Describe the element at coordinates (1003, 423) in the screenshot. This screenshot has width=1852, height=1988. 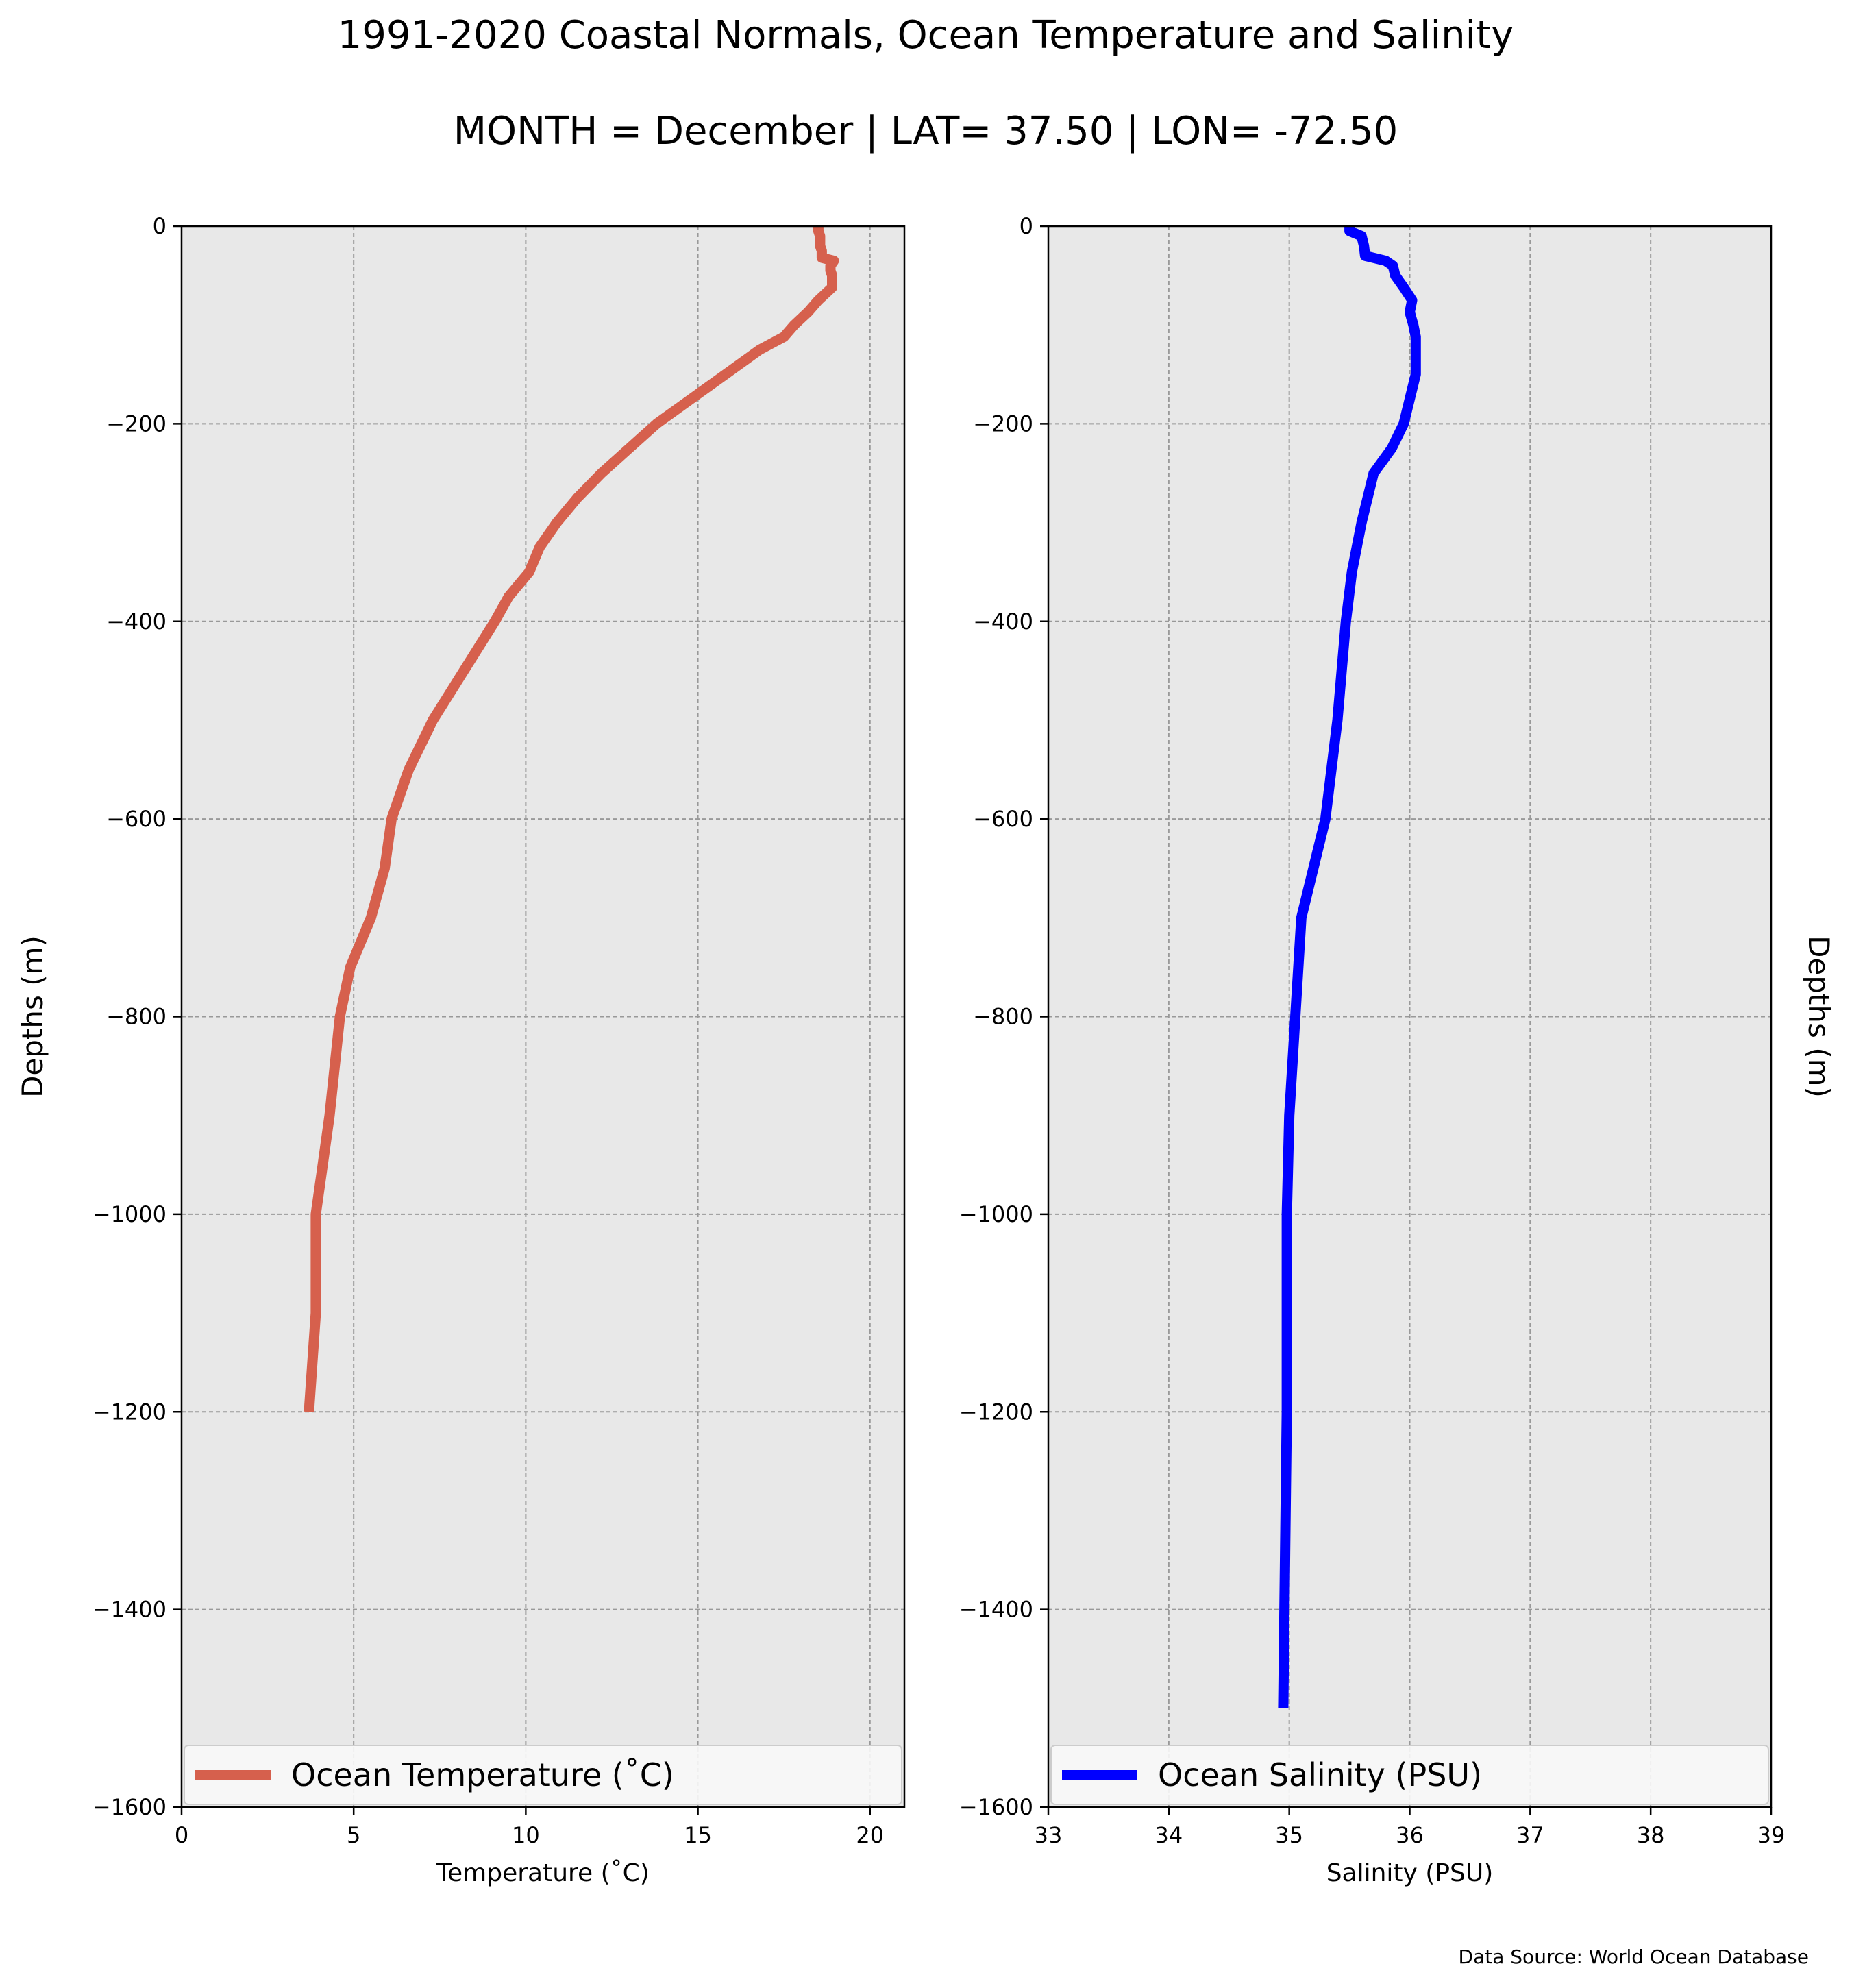
I see `salinity-ytick-label-1: −200` at that location.